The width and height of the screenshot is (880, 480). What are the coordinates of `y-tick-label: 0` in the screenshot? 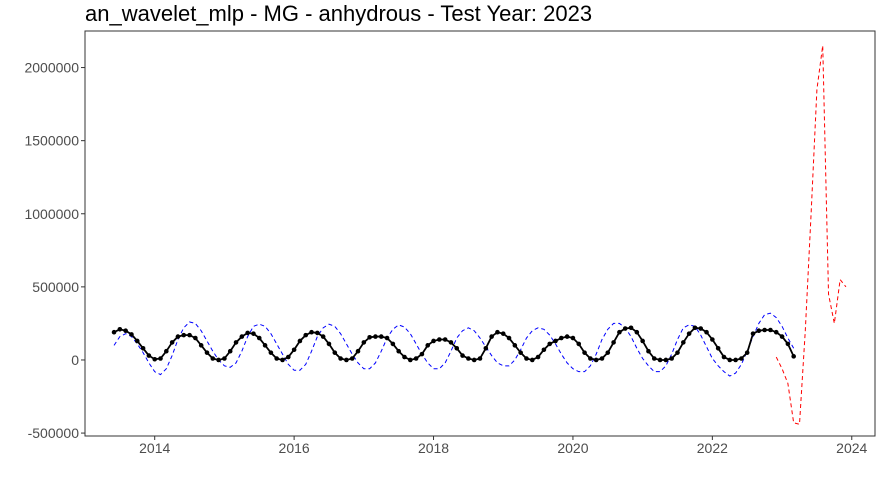 It's located at (75, 360).